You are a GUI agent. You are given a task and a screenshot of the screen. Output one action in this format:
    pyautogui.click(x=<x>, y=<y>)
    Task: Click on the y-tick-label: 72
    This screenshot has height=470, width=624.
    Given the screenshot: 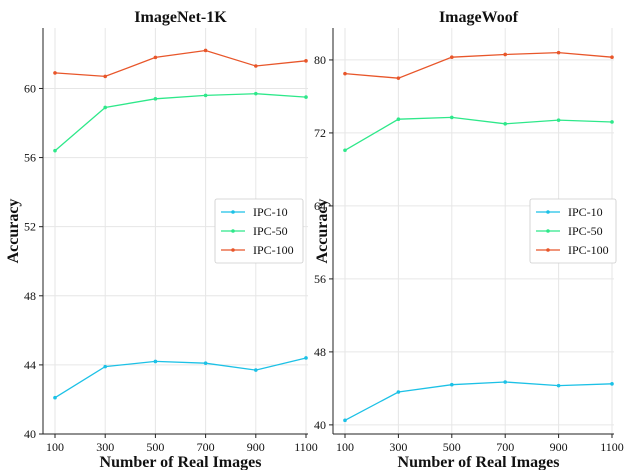 What is the action you would take?
    pyautogui.click(x=320, y=133)
    